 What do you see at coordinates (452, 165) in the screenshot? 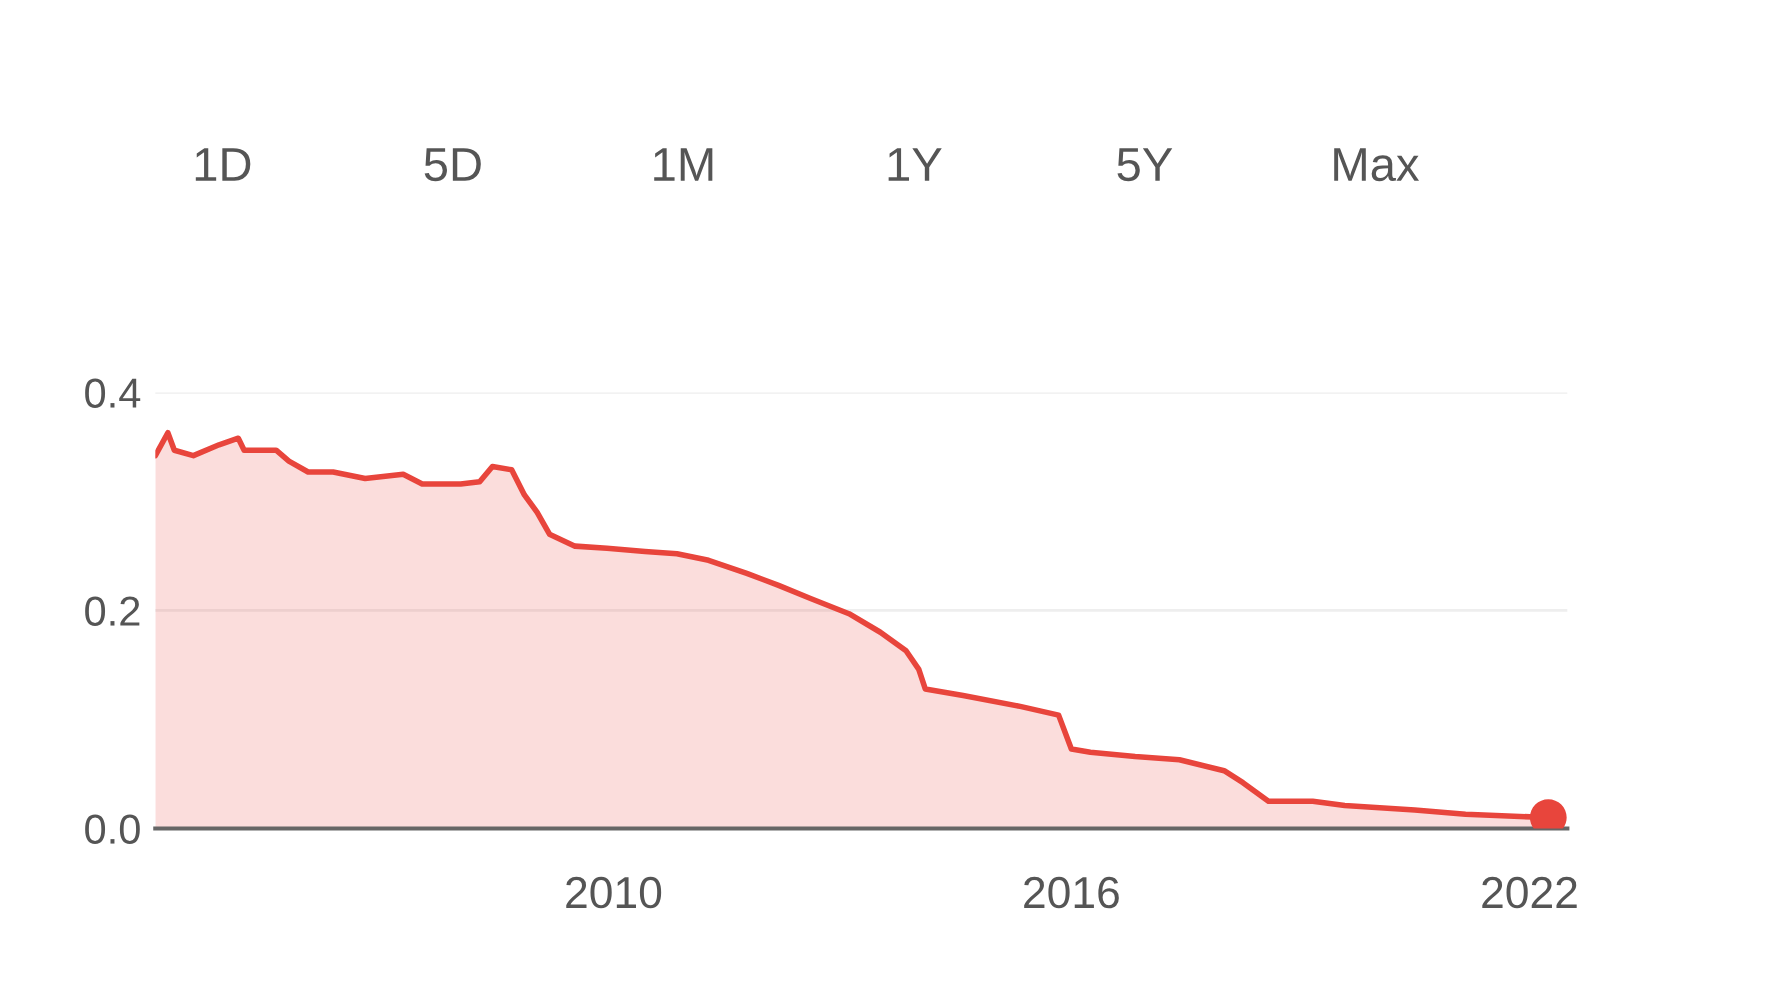
I see `text: 5D` at bounding box center [452, 165].